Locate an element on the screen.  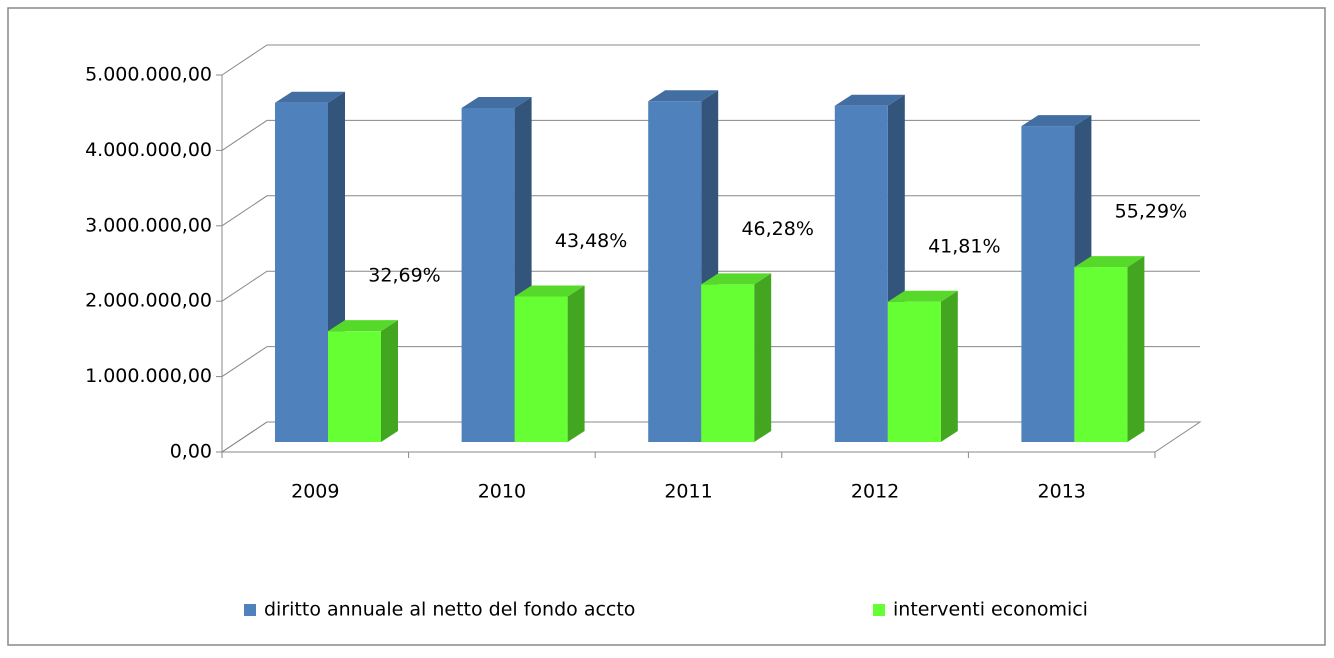
x-tick-label: 2012 is located at coordinates (875, 492).